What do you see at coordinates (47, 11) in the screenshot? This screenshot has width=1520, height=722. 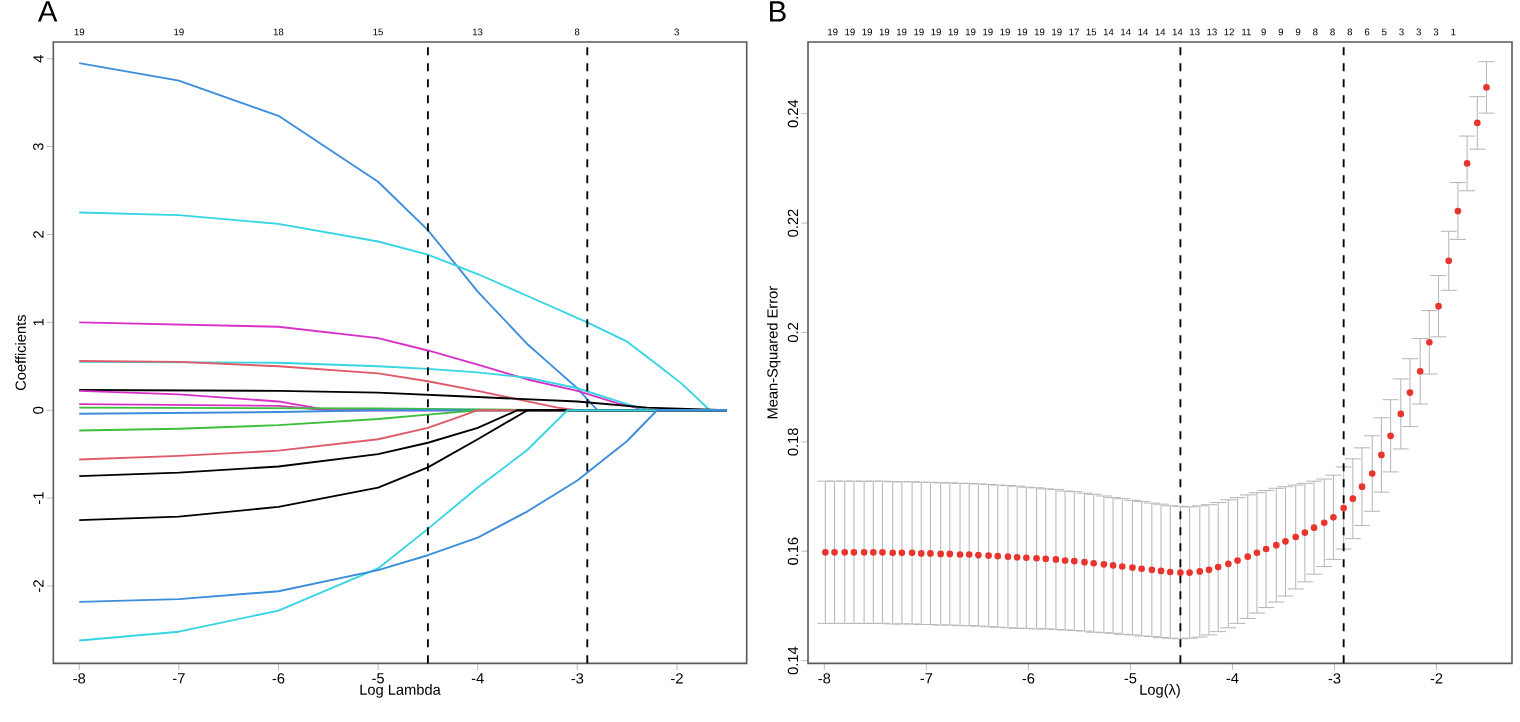 I see `chart-title: A` at bounding box center [47, 11].